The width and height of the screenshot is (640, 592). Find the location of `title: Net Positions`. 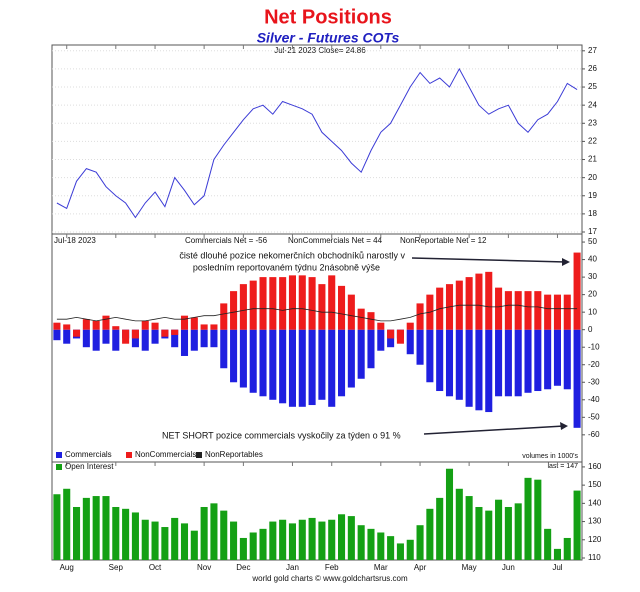

title: Net Positions is located at coordinates (328, 17).